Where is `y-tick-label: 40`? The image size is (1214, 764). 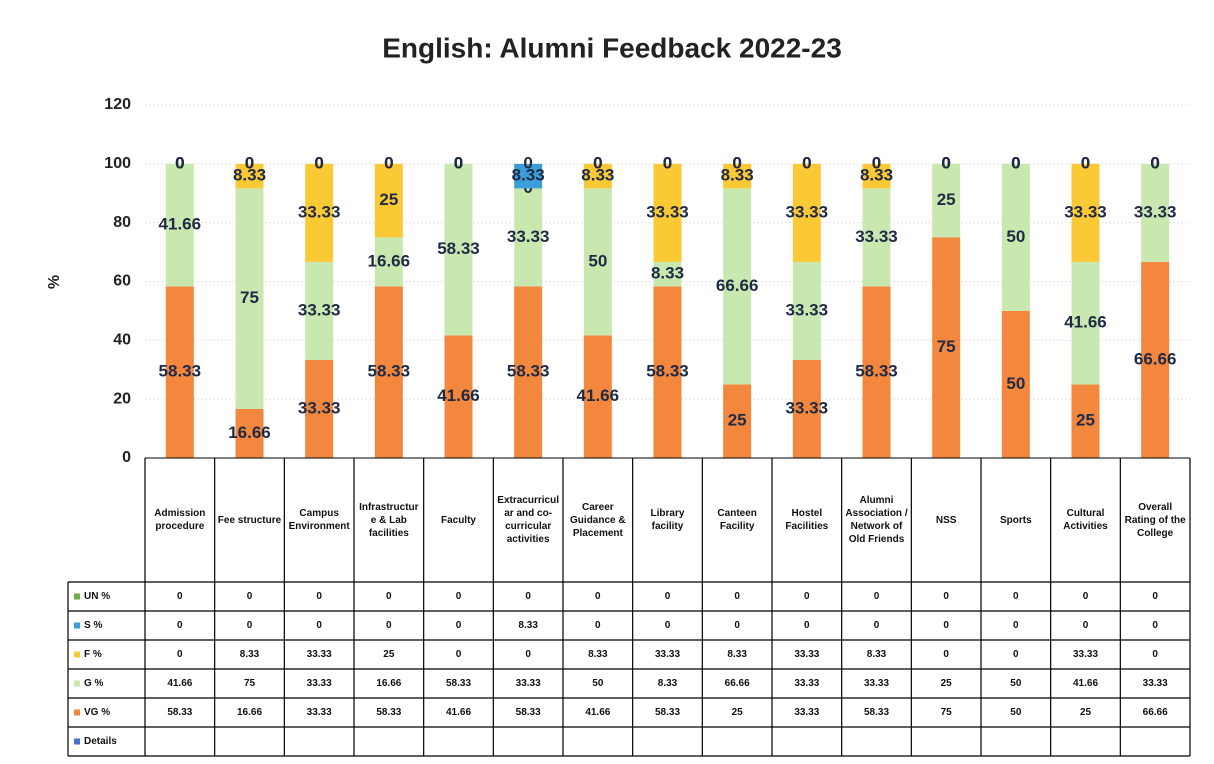
y-tick-label: 40 is located at coordinates (122, 340).